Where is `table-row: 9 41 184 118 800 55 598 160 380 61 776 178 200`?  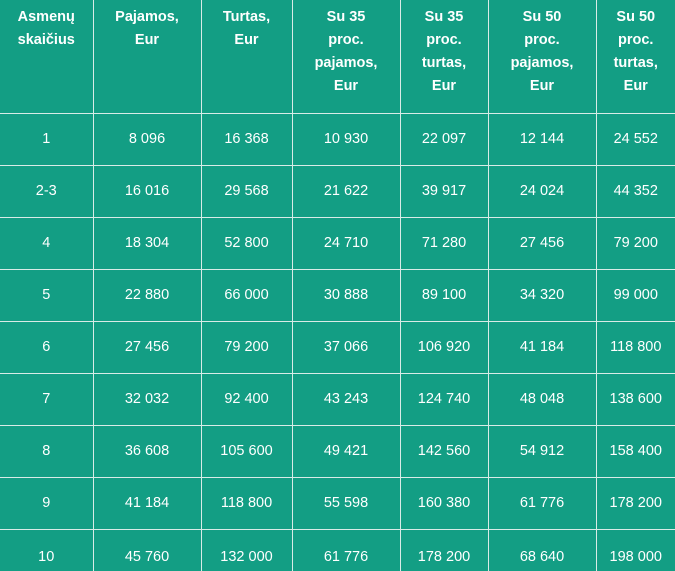
table-row: 9 41 184 118 800 55 598 160 380 61 776 178 200 is located at coordinates (337, 503).